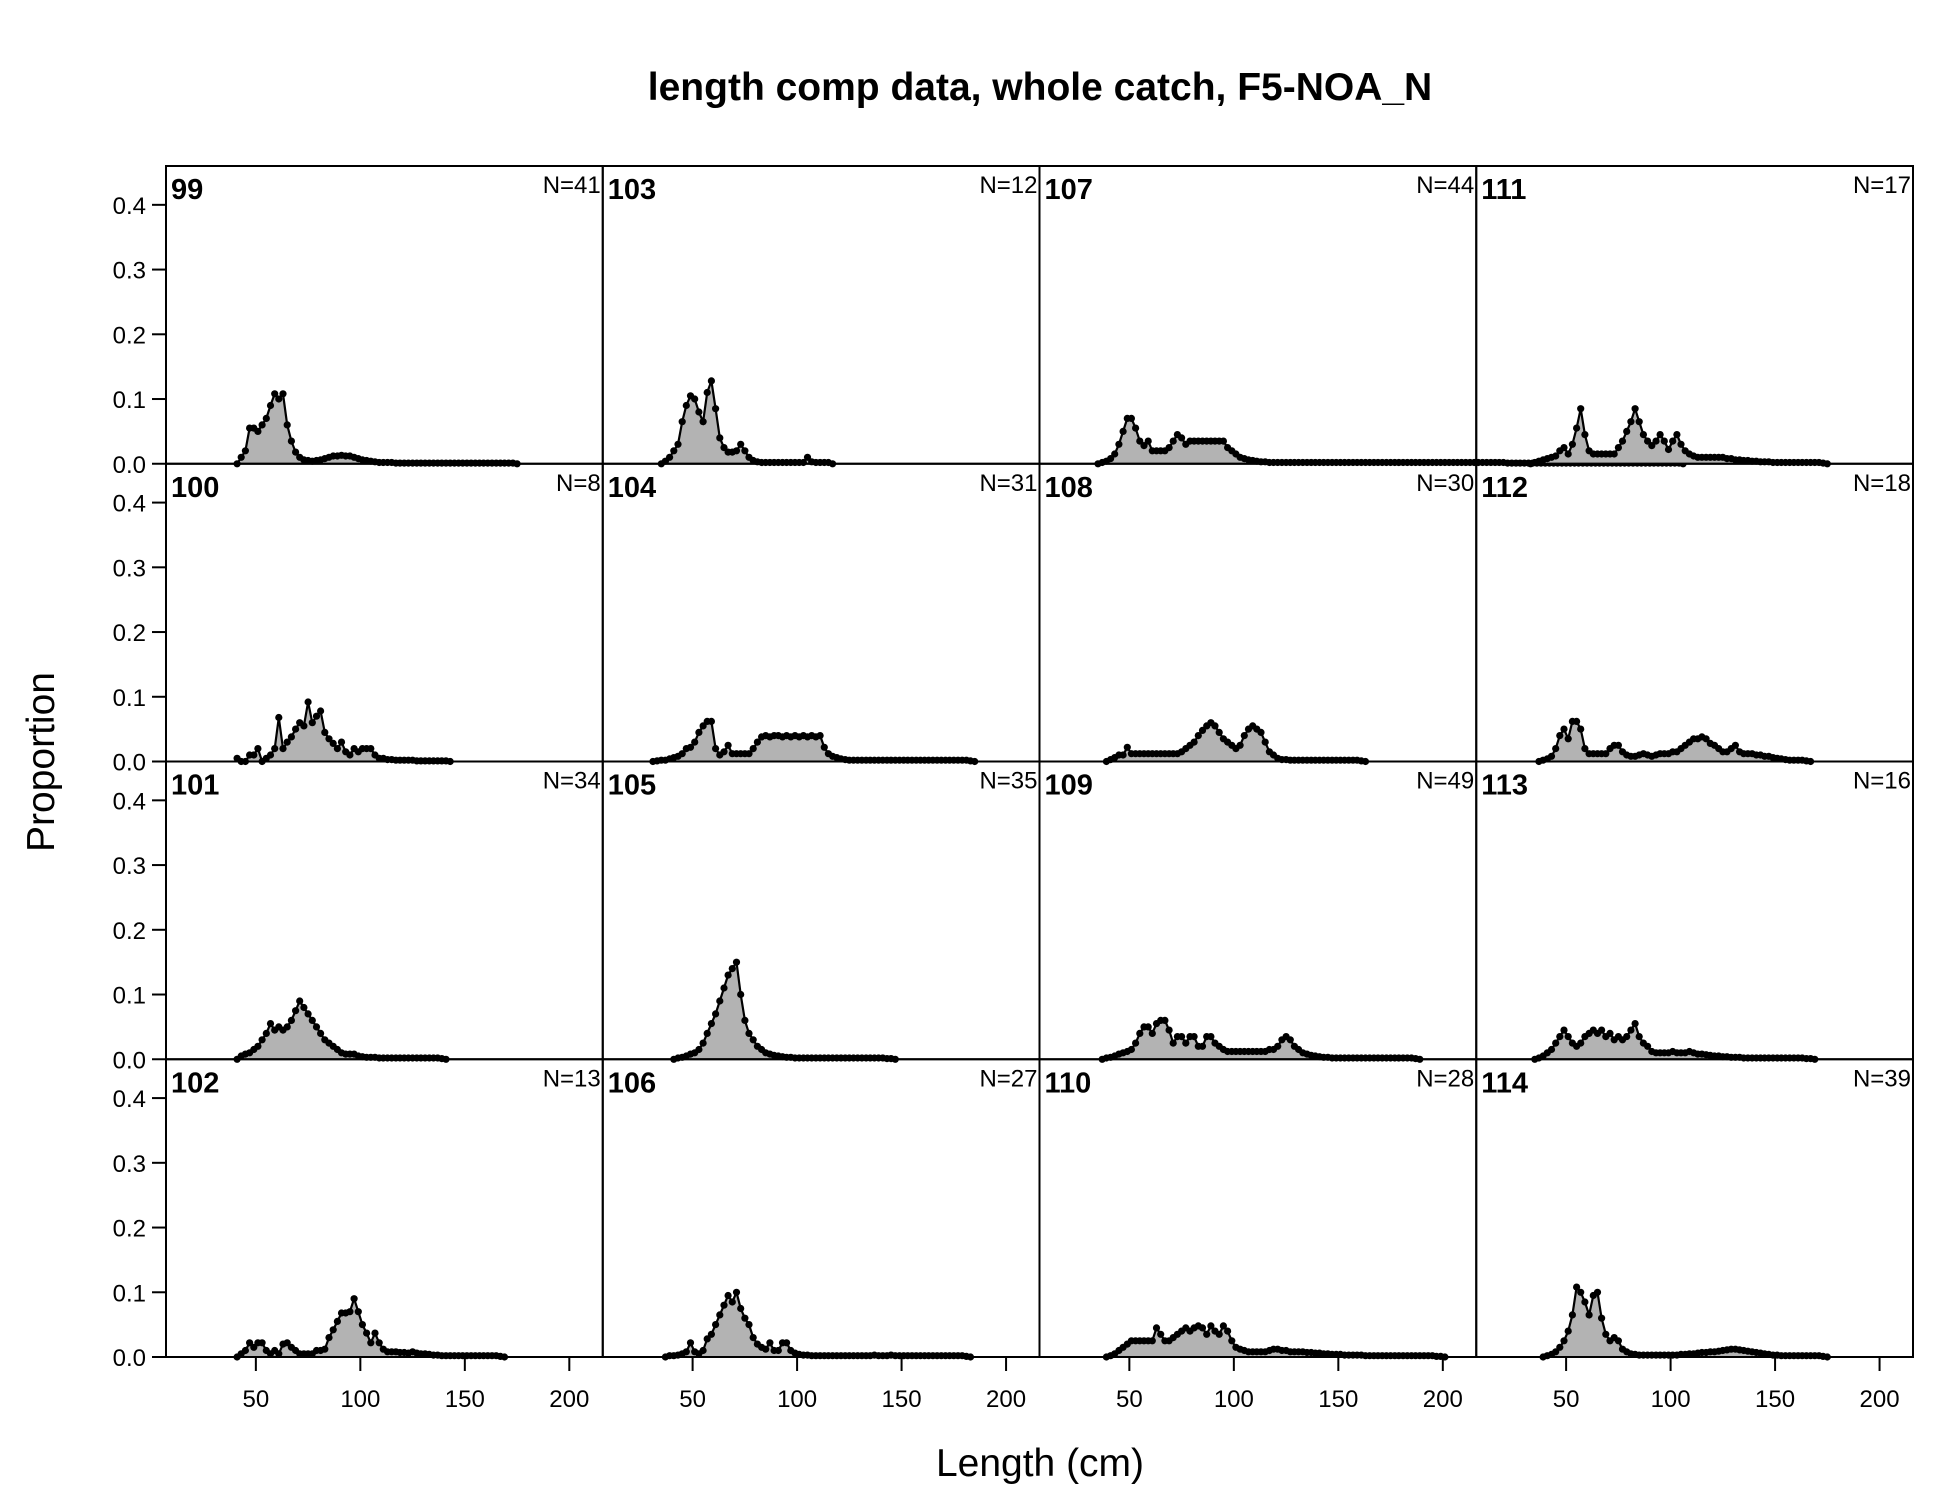  I want to click on sample-size-label: N=41, so click(572, 185).